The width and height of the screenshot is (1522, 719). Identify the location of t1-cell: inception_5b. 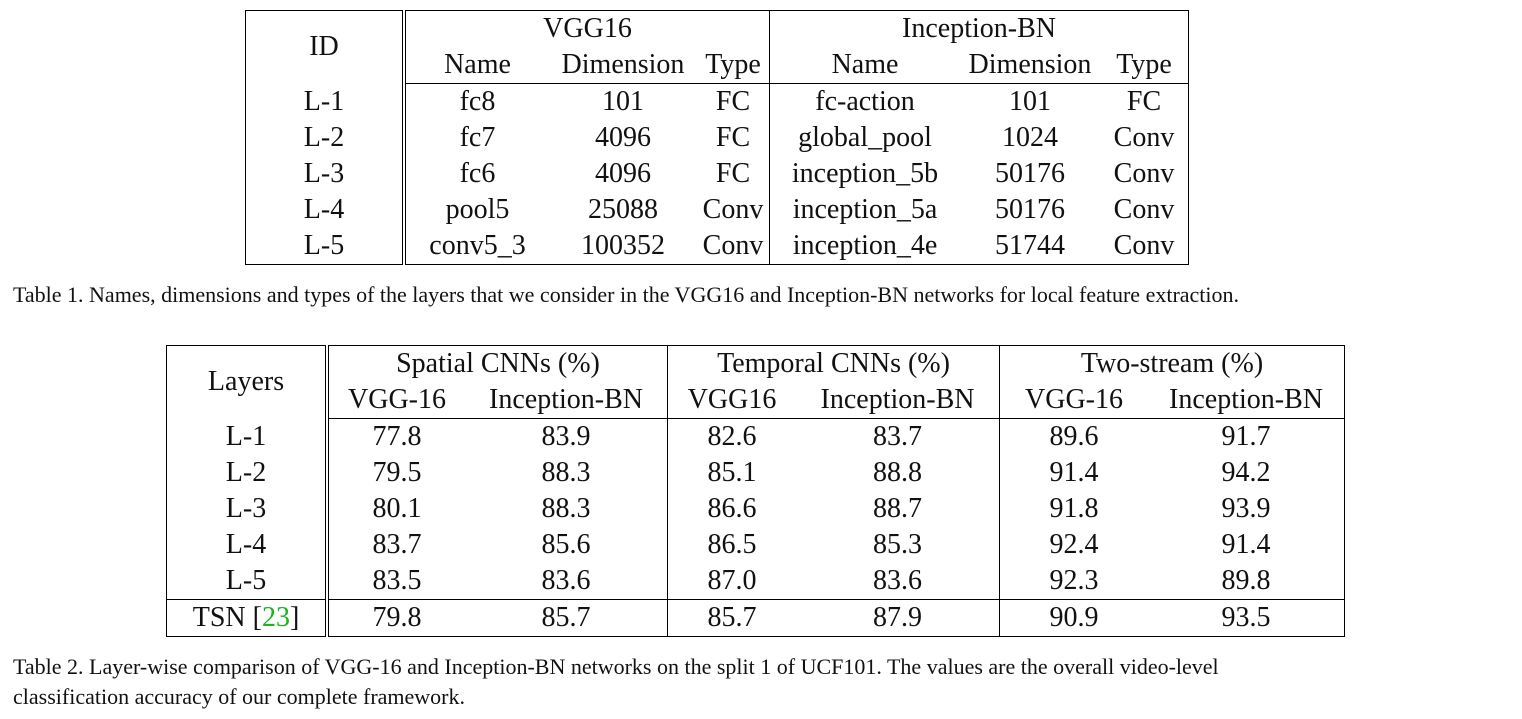
(865, 173).